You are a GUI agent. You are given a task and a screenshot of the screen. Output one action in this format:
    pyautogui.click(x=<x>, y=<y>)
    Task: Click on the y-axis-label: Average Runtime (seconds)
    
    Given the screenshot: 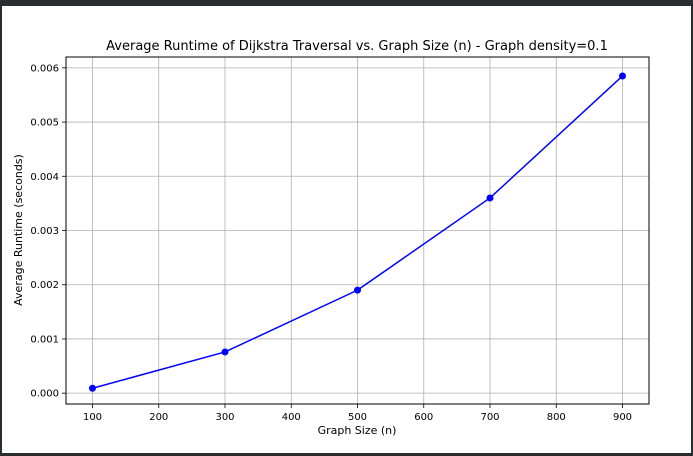 What is the action you would take?
    pyautogui.click(x=18, y=230)
    